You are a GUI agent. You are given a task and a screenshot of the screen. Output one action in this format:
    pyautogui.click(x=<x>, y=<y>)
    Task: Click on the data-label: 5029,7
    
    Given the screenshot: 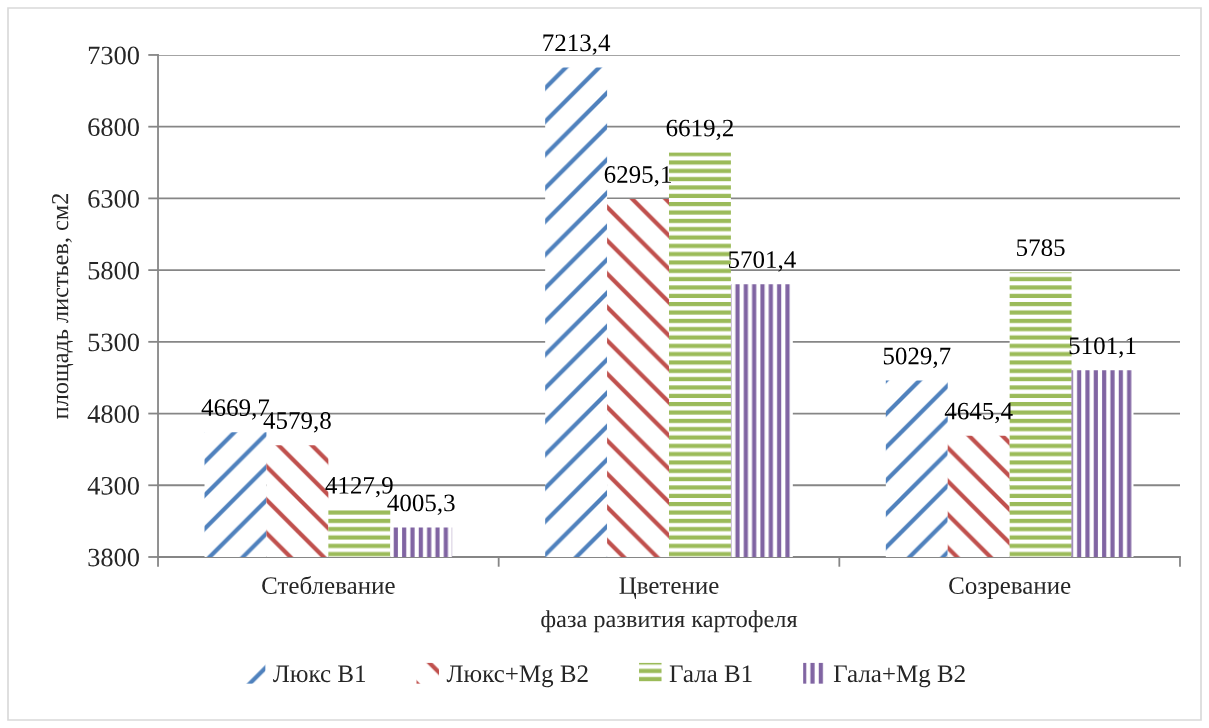 What is the action you would take?
    pyautogui.click(x=917, y=358)
    